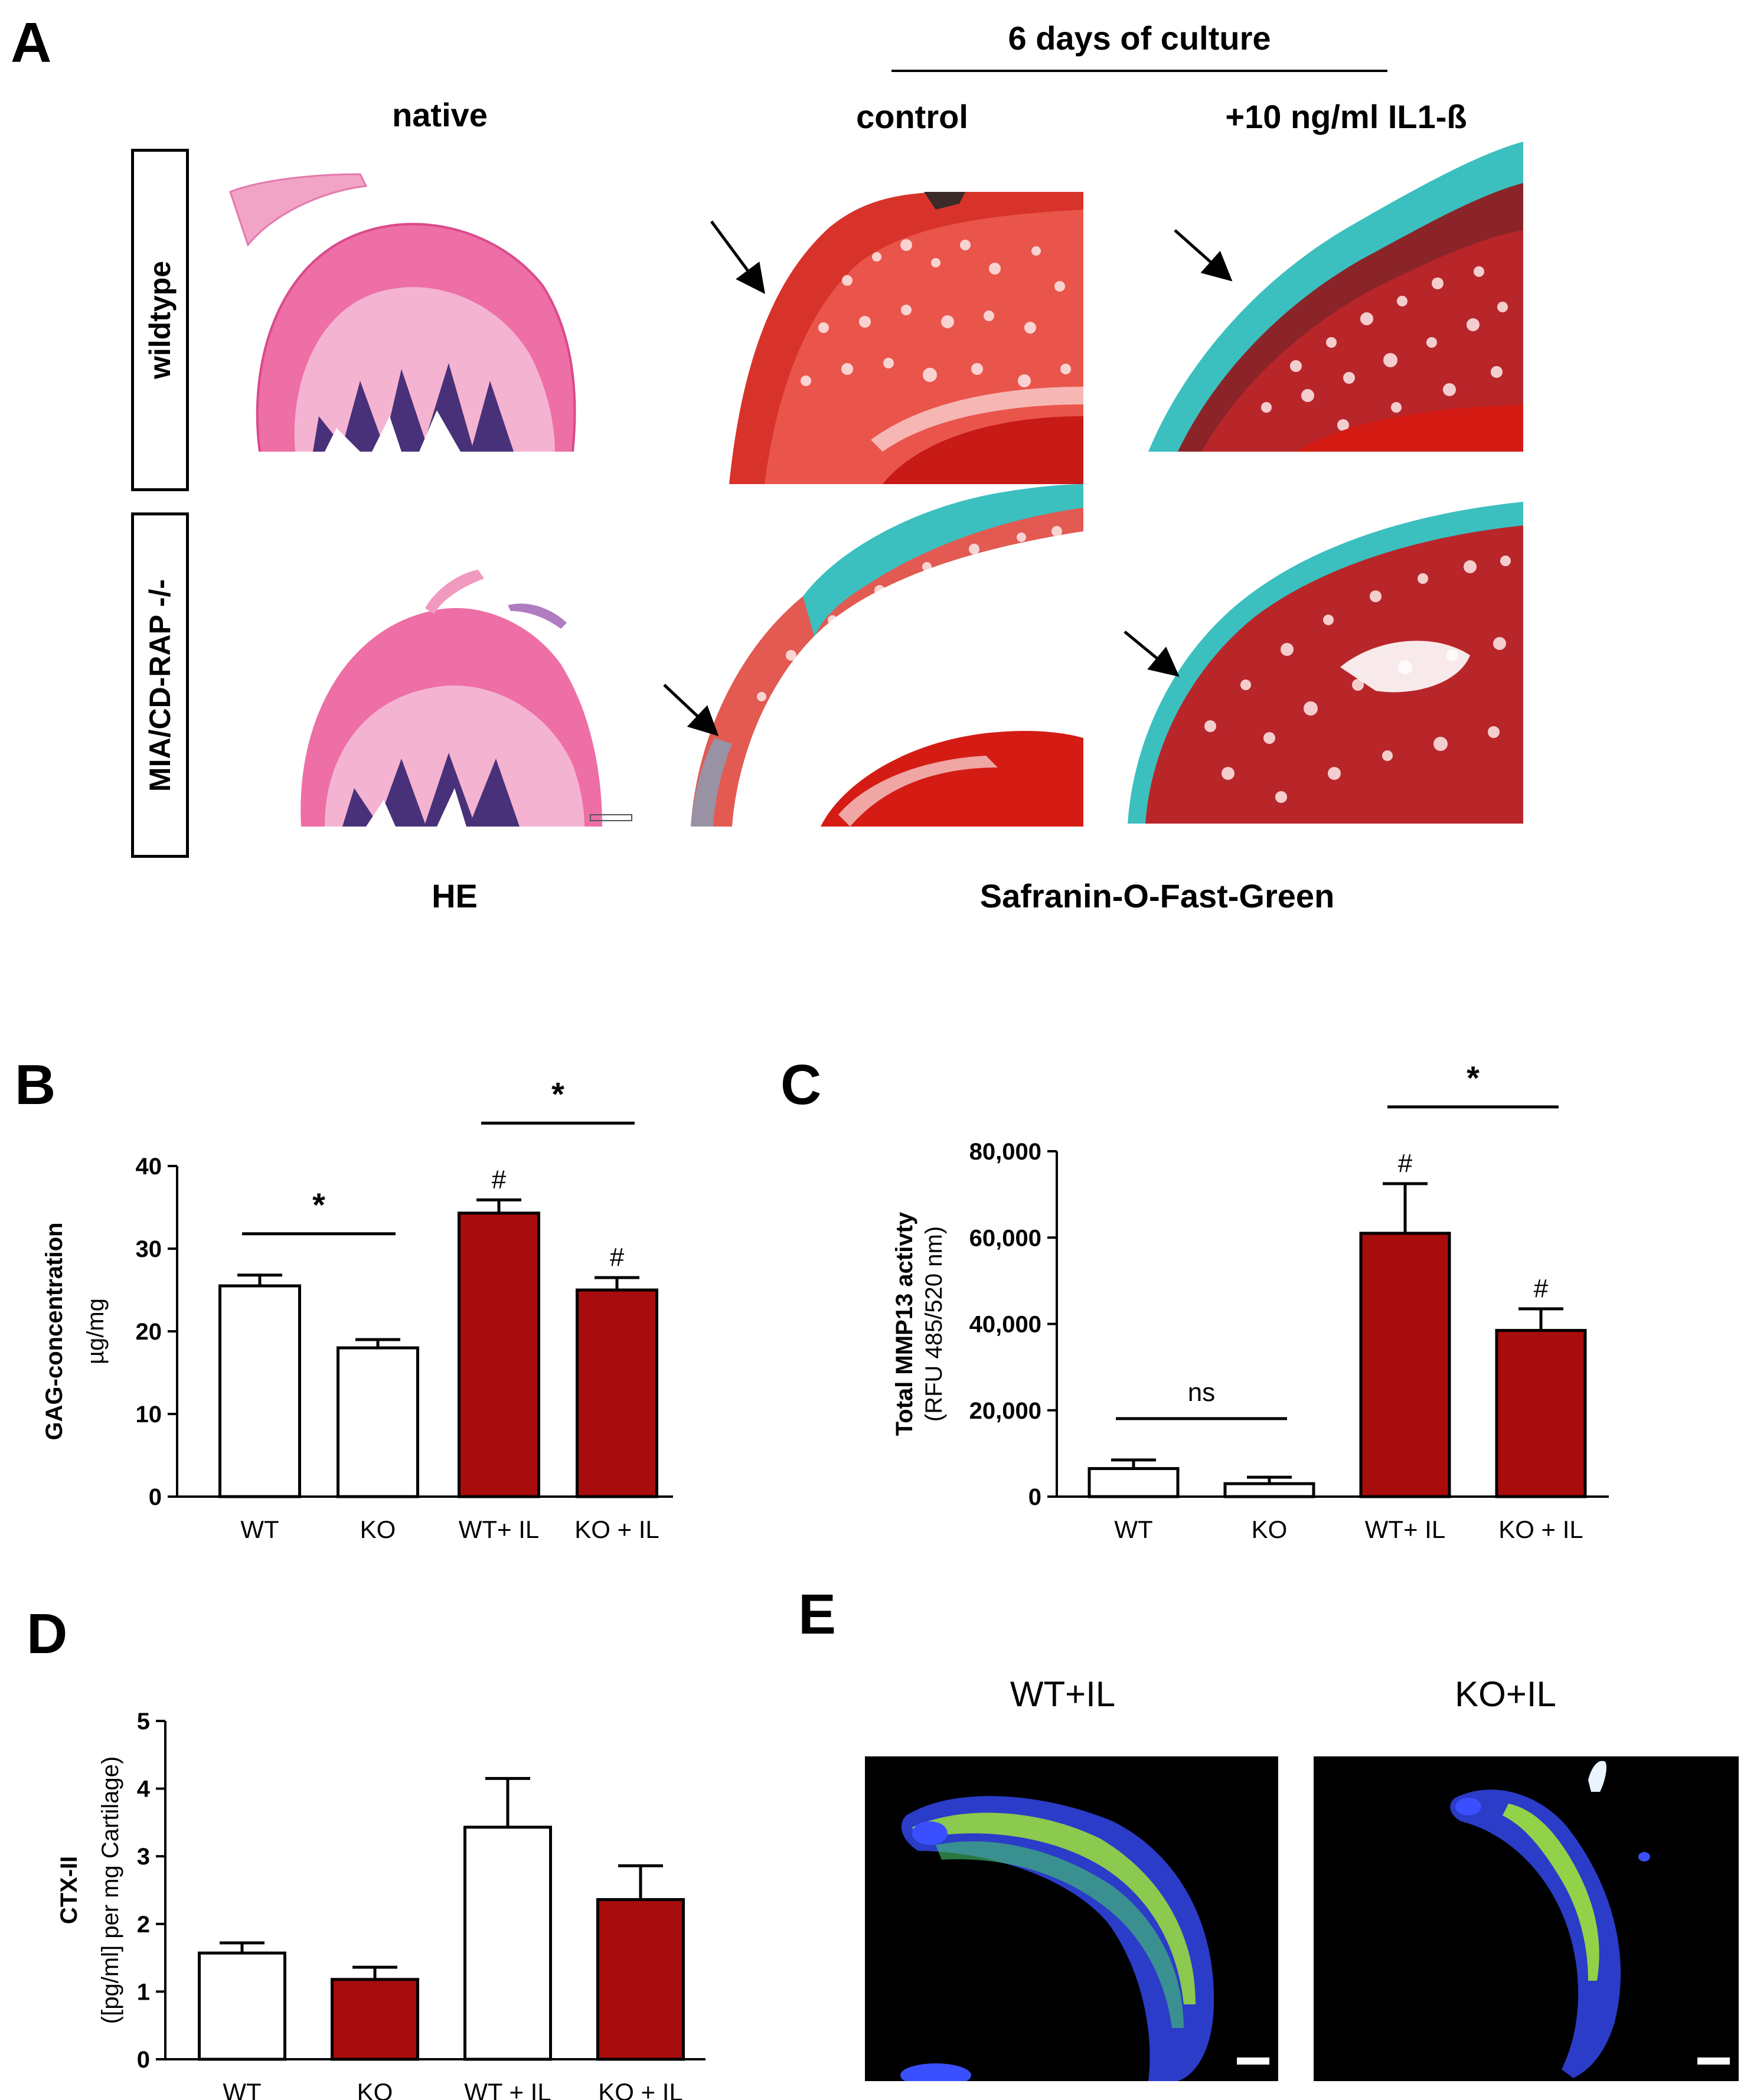 The image size is (1757, 2100). Describe the element at coordinates (143, 1722) in the screenshot. I see `chart-d-y-tick-label: 5` at that location.